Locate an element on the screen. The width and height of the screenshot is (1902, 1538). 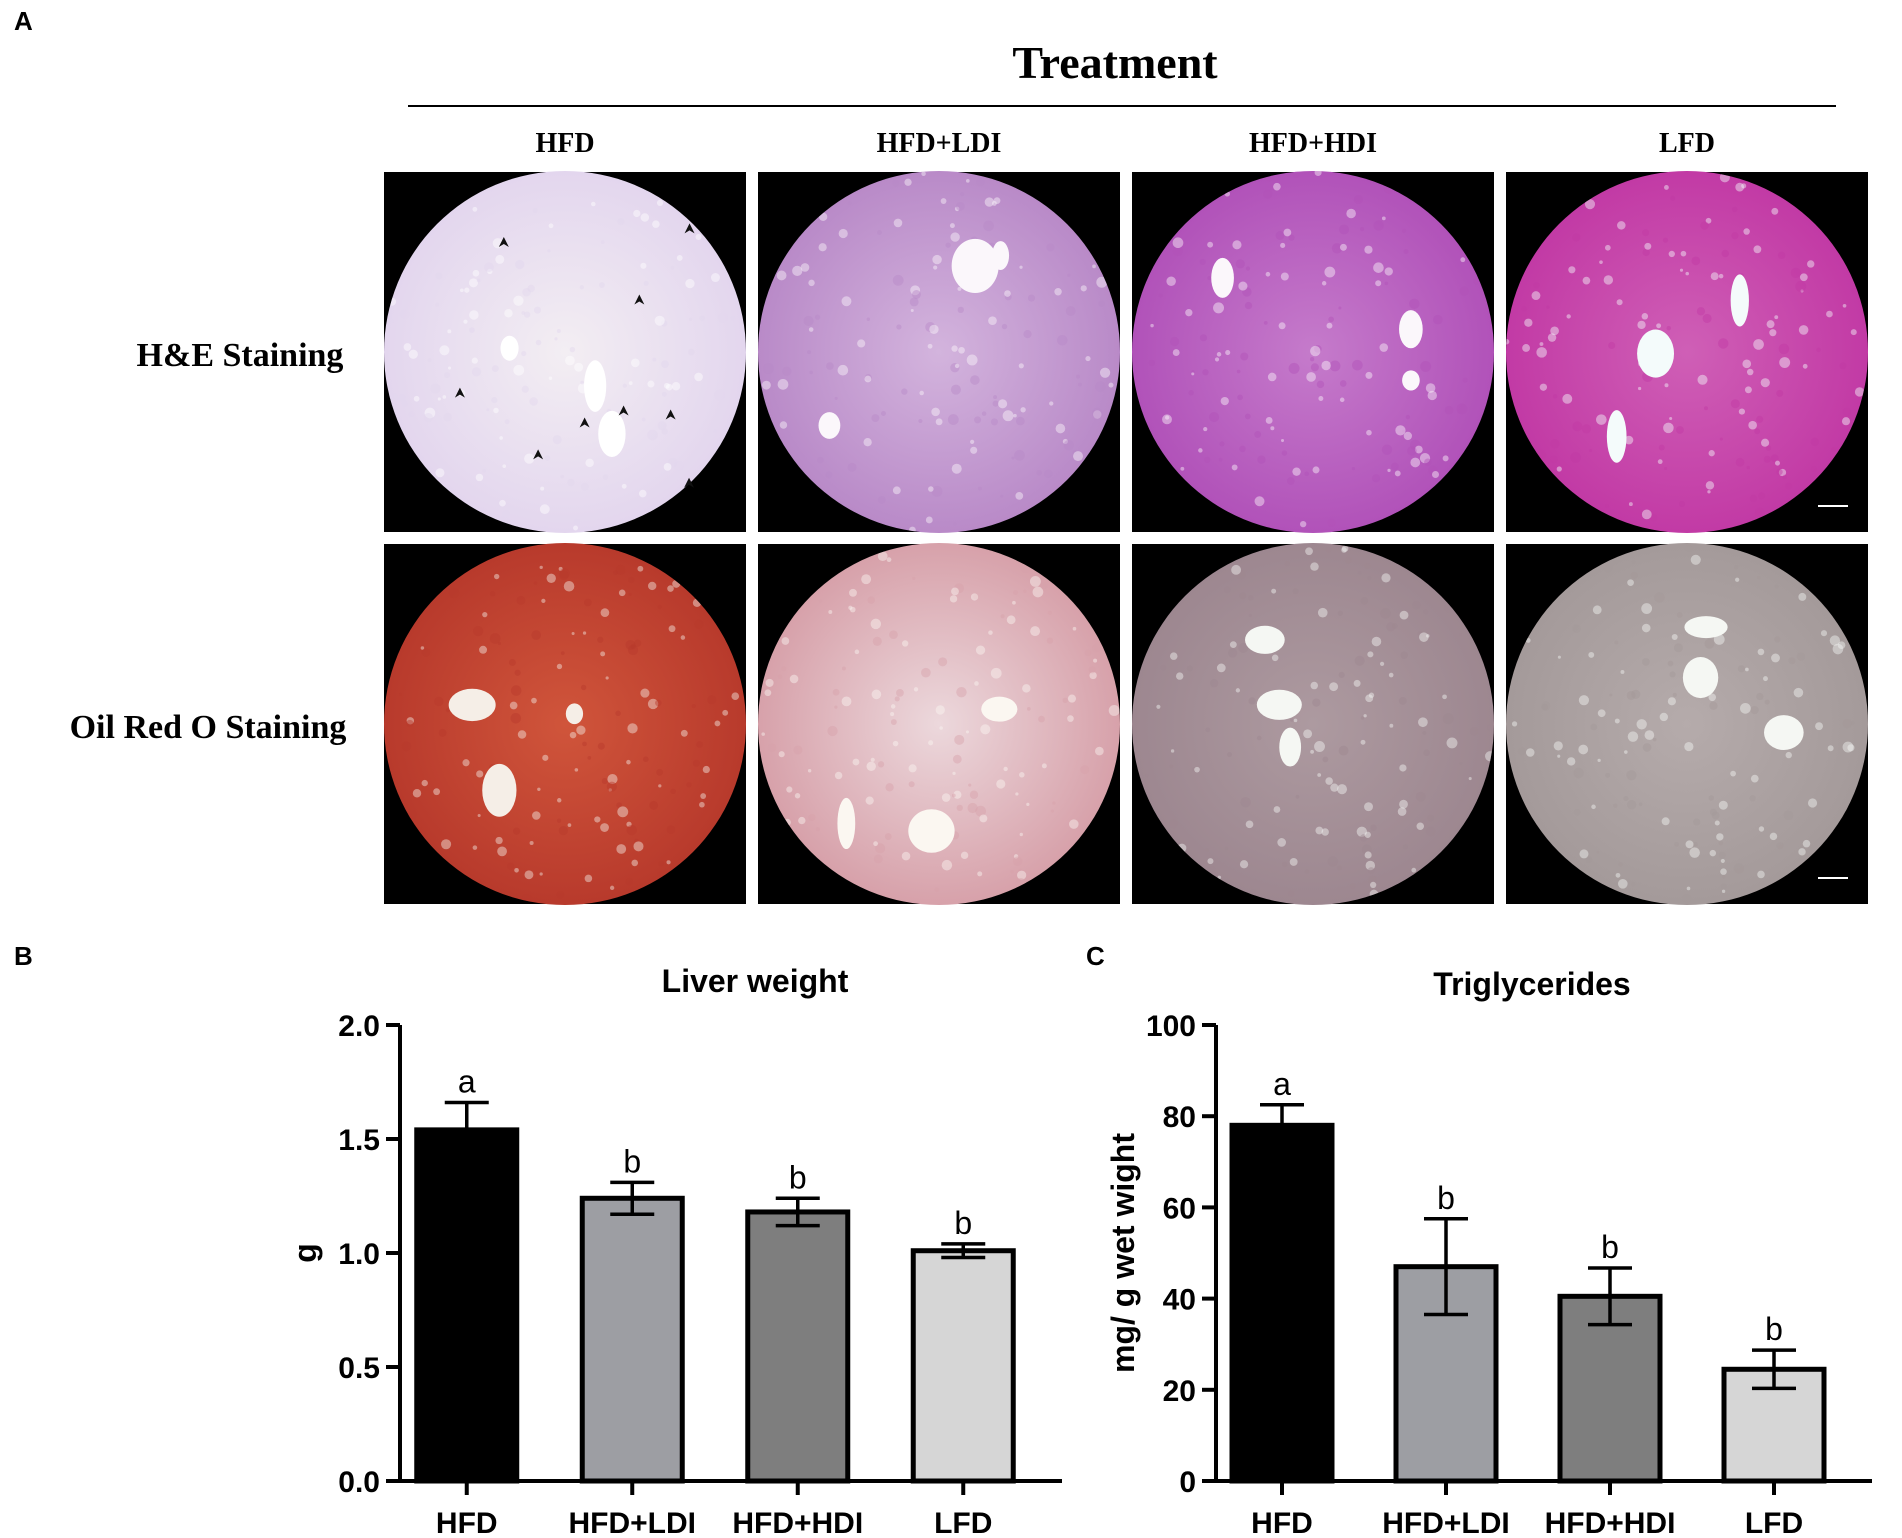
y-tick-label: 2.0 is located at coordinates (359, 1026).